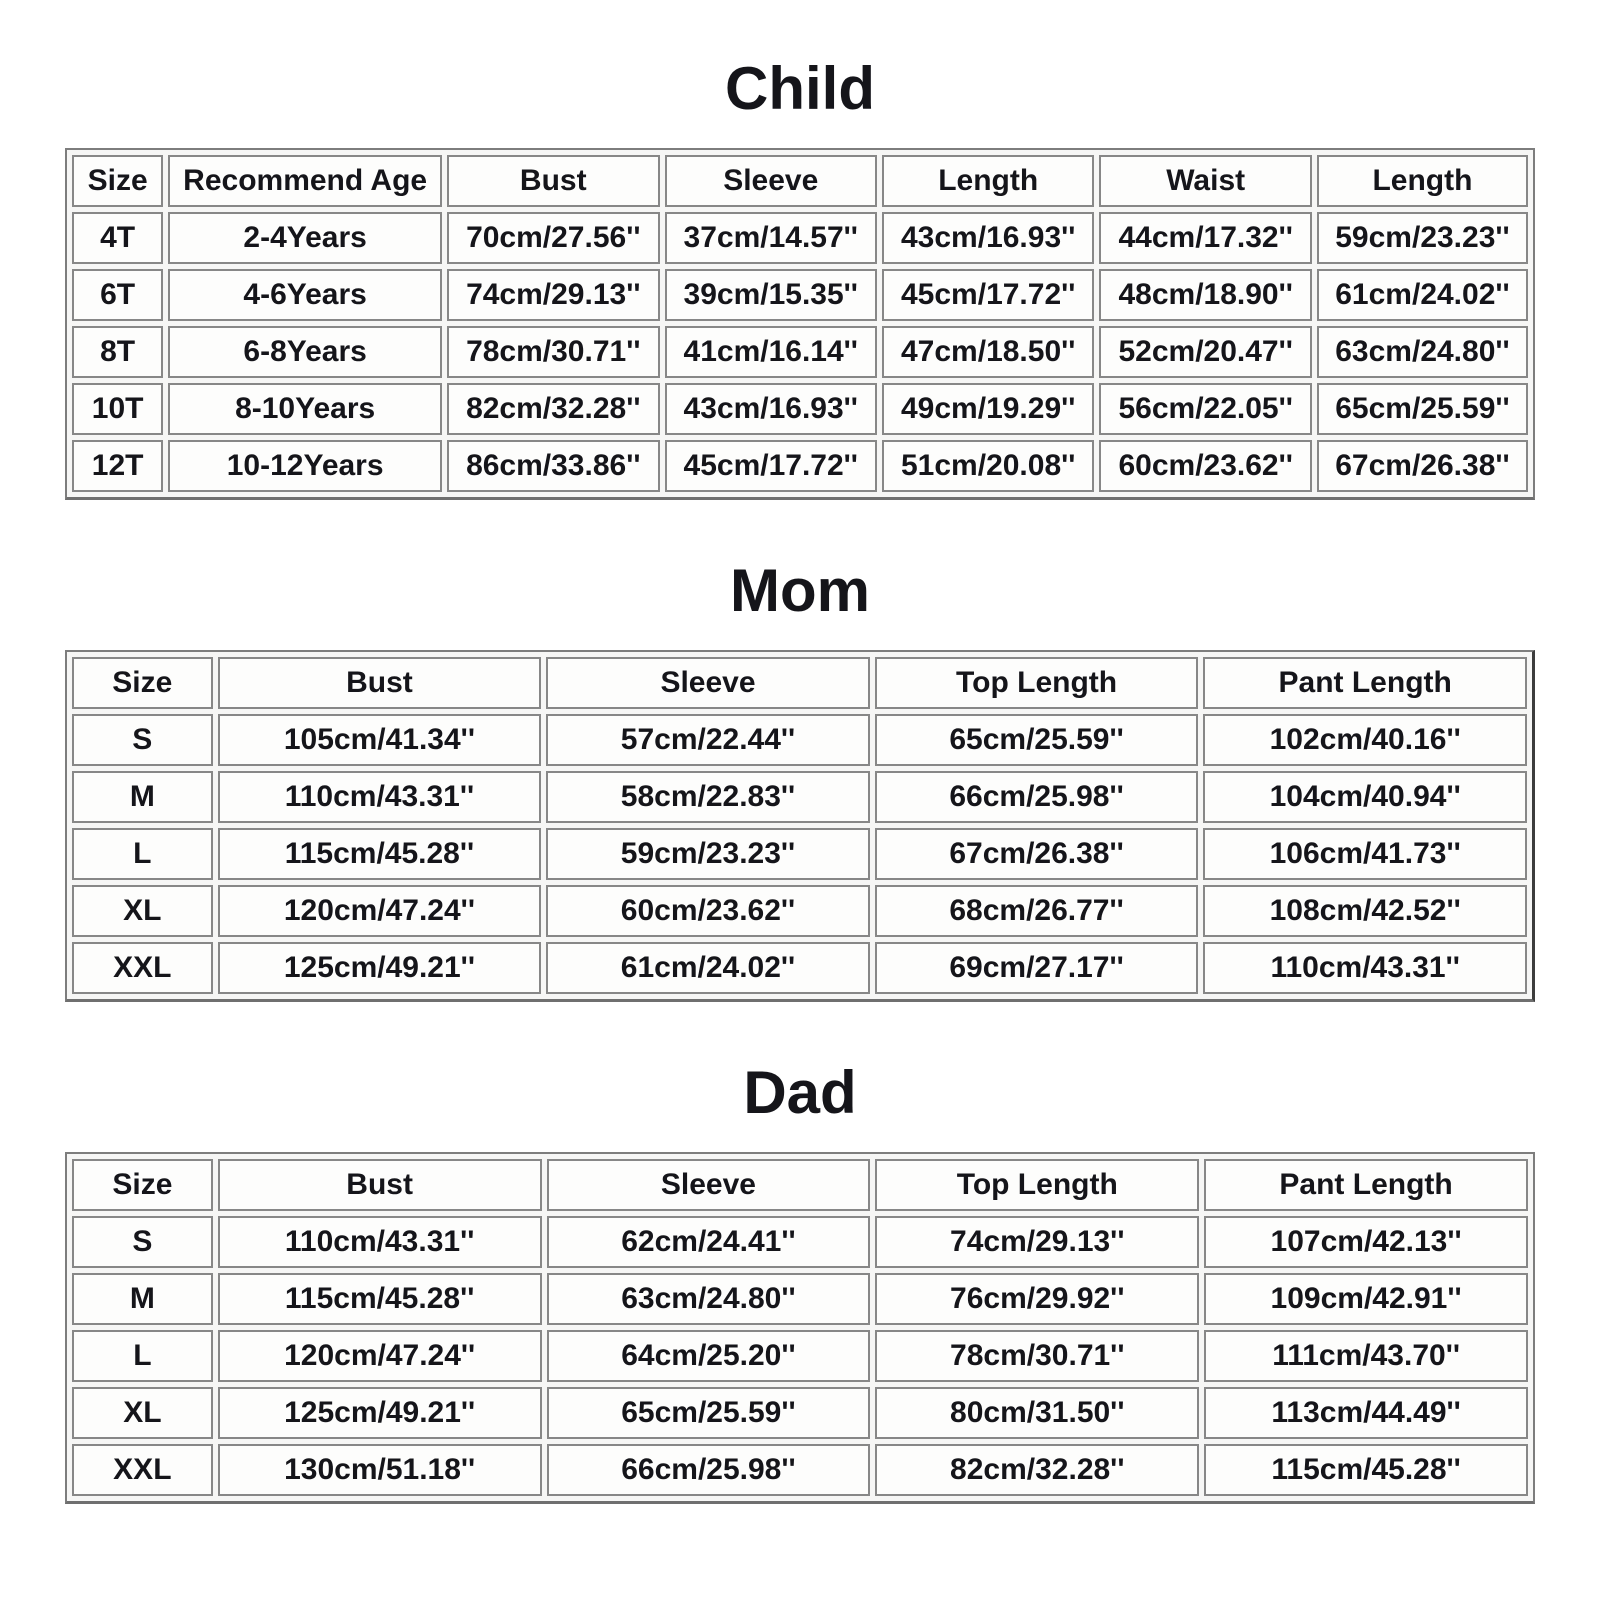  Describe the element at coordinates (708, 740) in the screenshot. I see `measurement-cell: 57cm/22.44''` at that location.